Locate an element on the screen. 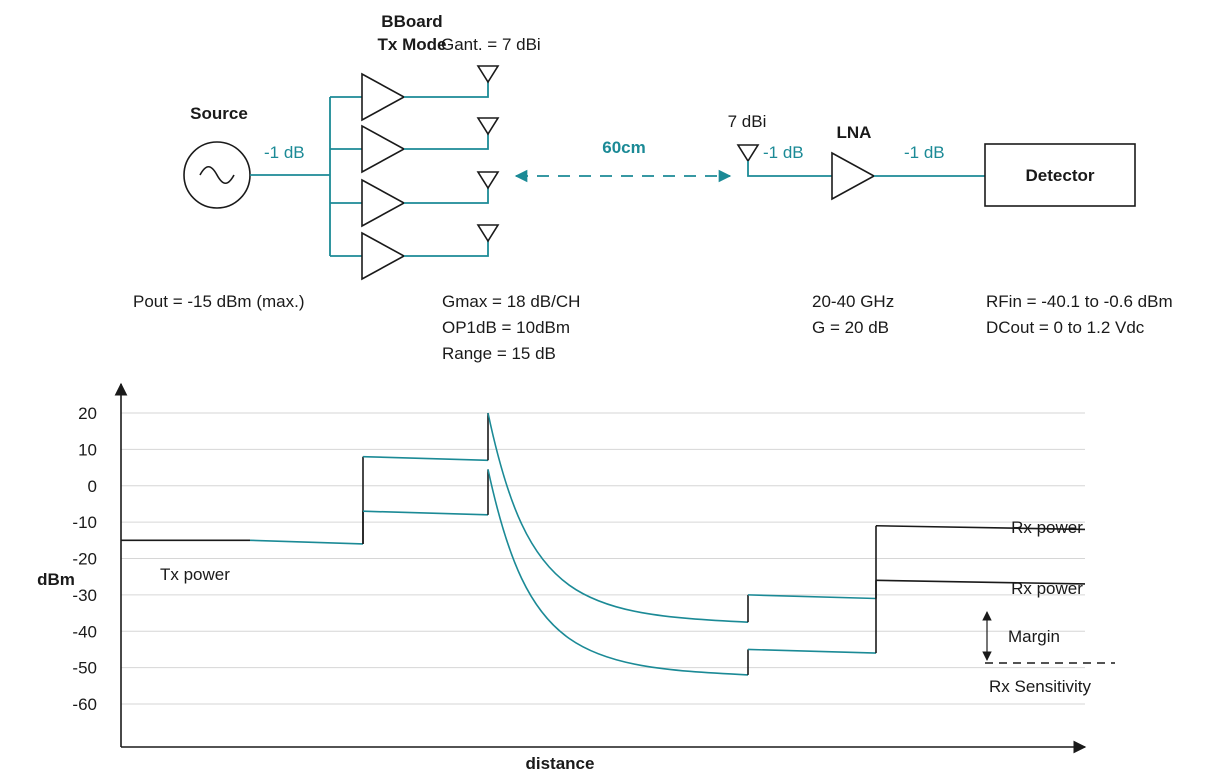  y-tick-labels: 20 10 0 -10 -20 -30 -40 -50 -60 is located at coordinates (84, 559).